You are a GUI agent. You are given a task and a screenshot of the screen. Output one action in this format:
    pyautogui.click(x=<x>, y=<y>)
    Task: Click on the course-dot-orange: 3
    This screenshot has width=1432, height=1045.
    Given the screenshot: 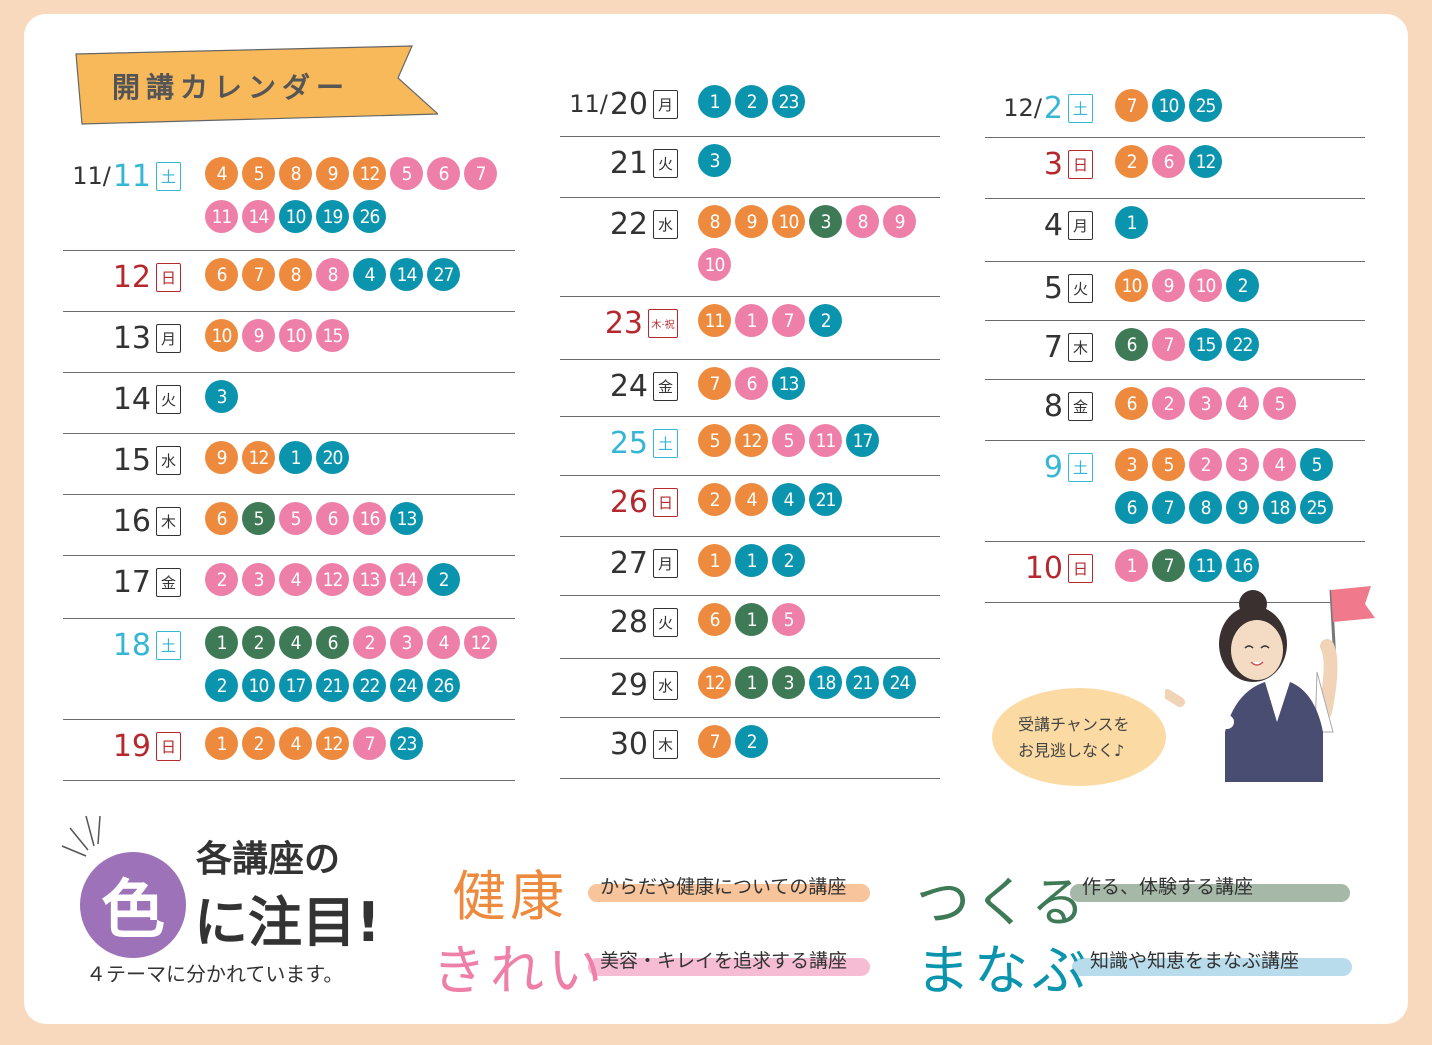 What is the action you would take?
    pyautogui.click(x=1131, y=464)
    